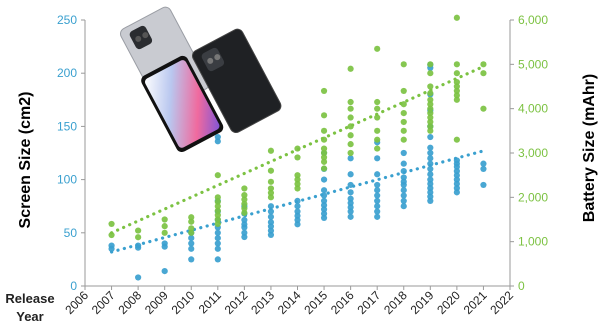 The height and width of the screenshot is (329, 603). What do you see at coordinates (67, 180) in the screenshot?
I see `left-tick-label: 100` at bounding box center [67, 180].